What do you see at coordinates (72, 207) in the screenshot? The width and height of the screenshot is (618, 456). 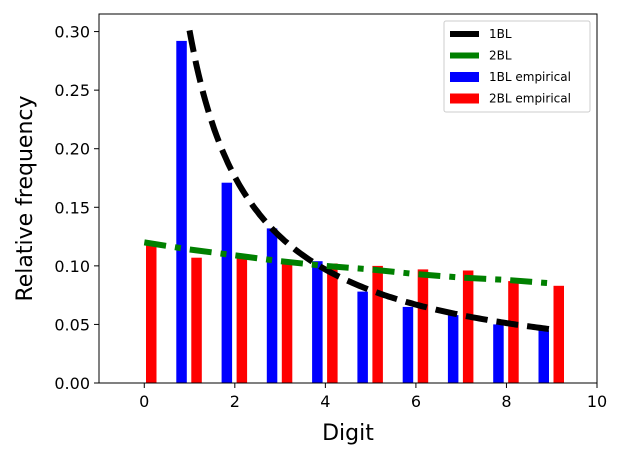 I see `y-tick-label-3: 0.15` at bounding box center [72, 207].